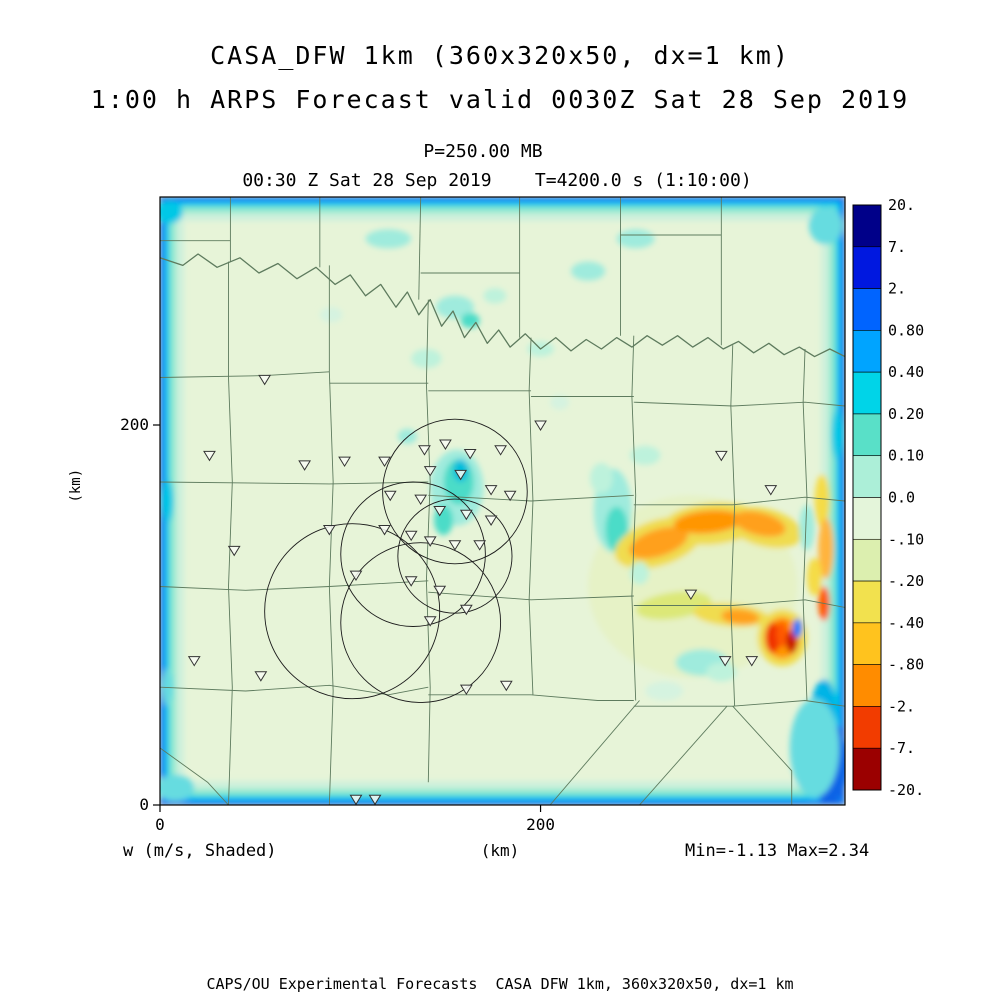  What do you see at coordinates (897, 247) in the screenshot?
I see `colorbar-label: 7.` at bounding box center [897, 247].